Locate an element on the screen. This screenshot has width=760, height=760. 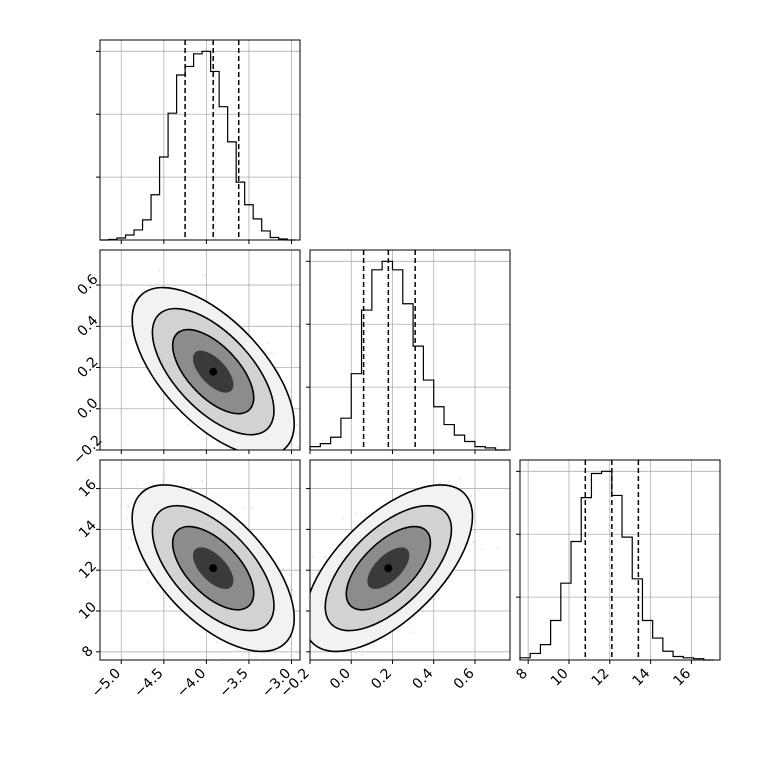
y-tick-label: 8 is located at coordinates (88, 652).